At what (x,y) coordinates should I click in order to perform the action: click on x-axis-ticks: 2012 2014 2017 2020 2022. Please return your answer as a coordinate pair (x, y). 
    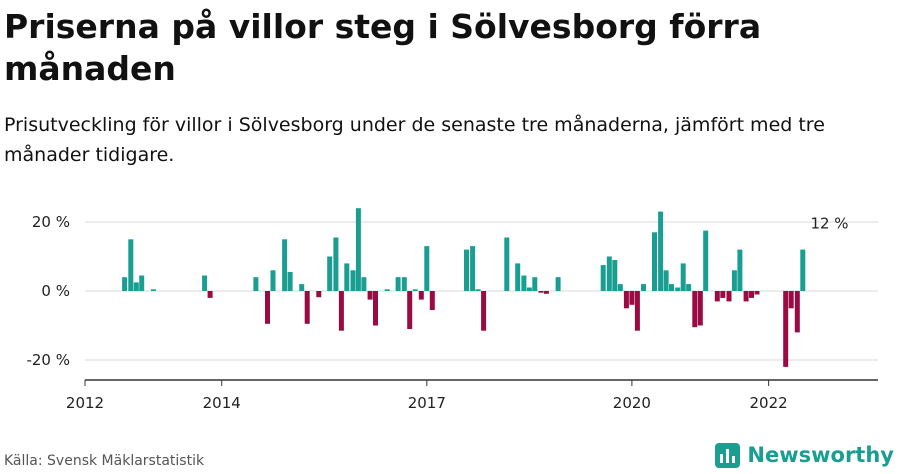
    Looking at the image, I should click on (427, 396).